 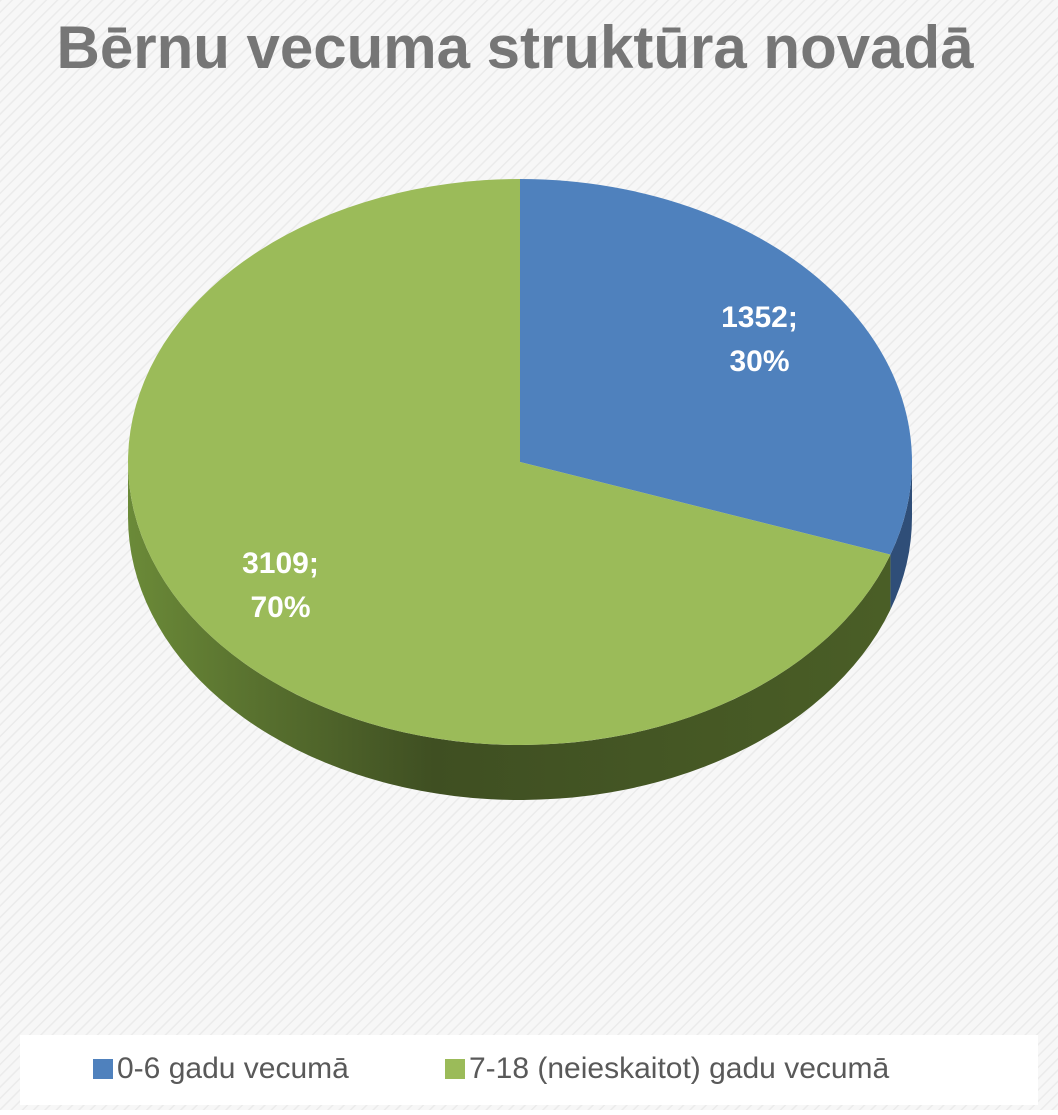 I want to click on chart-title: Bērnu vecuma struktūra novadā, so click(x=516, y=47).